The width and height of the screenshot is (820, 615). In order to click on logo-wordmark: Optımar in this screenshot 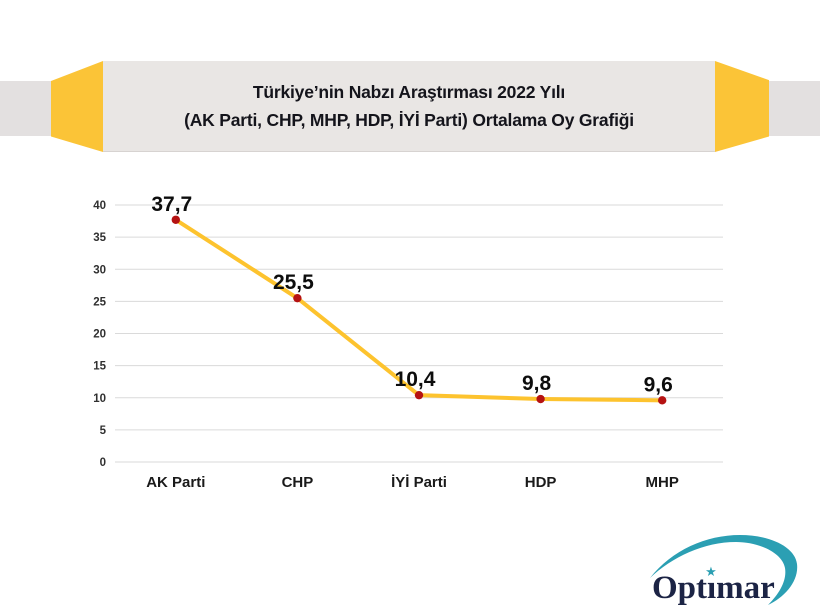, I will do `click(713, 588)`.